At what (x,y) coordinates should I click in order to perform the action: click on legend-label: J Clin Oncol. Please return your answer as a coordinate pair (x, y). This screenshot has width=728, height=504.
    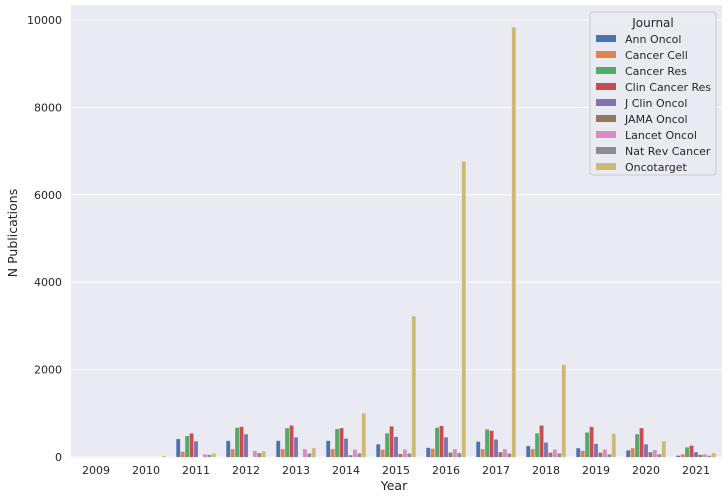
    Looking at the image, I should click on (655, 103).